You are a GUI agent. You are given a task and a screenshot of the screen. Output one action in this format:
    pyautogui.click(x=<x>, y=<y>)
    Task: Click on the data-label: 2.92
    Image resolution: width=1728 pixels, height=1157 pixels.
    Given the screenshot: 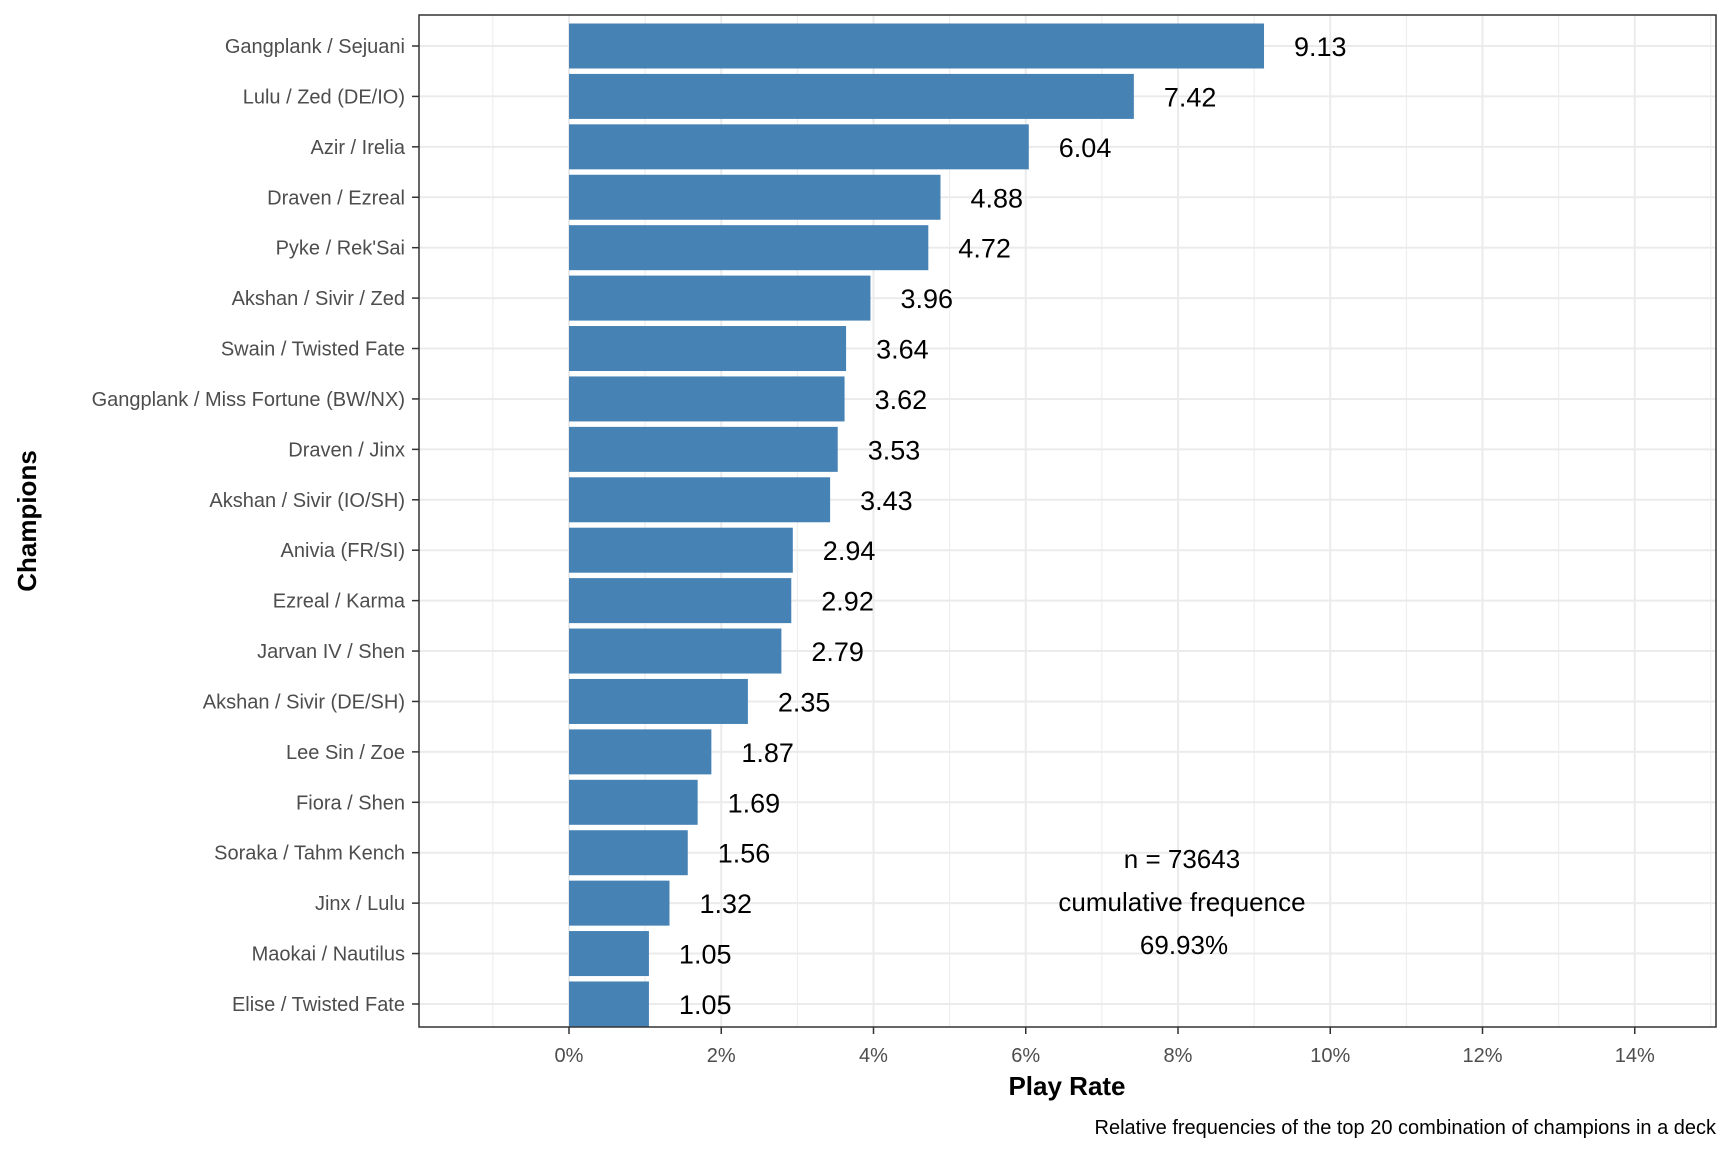 What is the action you would take?
    pyautogui.click(x=847, y=602)
    